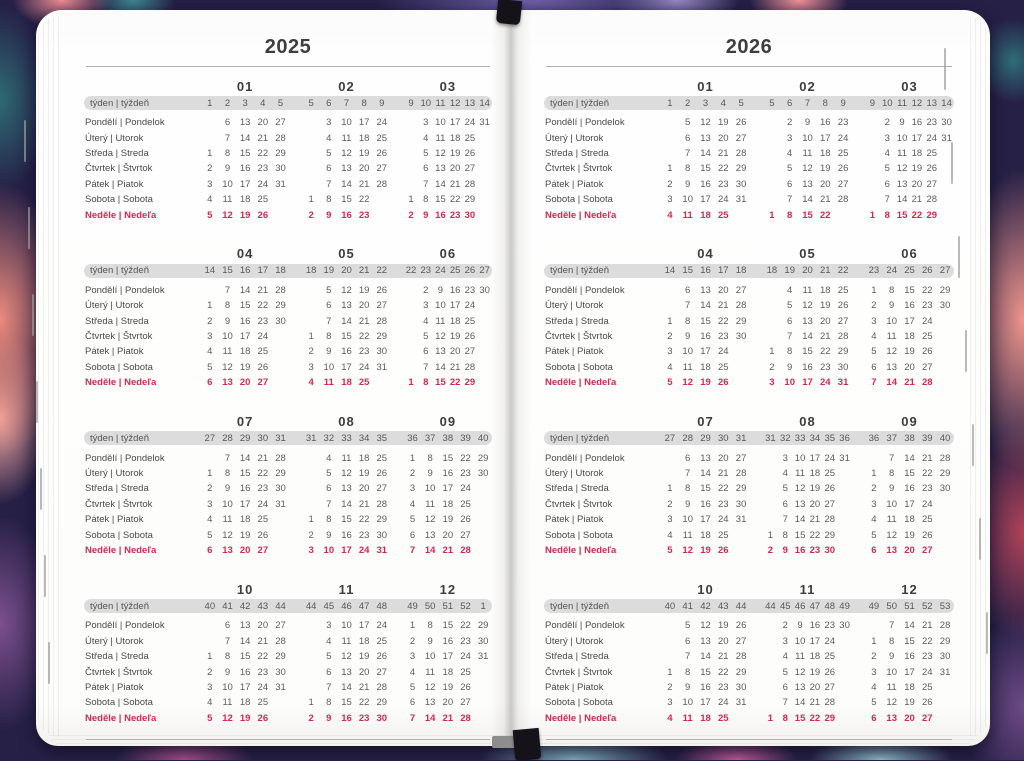 This screenshot has width=1024, height=761. I want to click on week-number: 8, so click(364, 103).